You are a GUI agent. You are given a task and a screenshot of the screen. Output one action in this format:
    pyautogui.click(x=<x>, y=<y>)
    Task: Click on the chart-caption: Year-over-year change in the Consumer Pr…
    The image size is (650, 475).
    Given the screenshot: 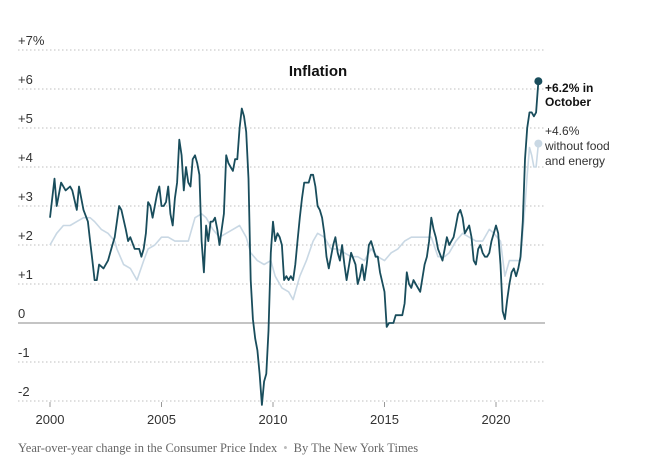 What is the action you would take?
    pyautogui.click(x=218, y=448)
    